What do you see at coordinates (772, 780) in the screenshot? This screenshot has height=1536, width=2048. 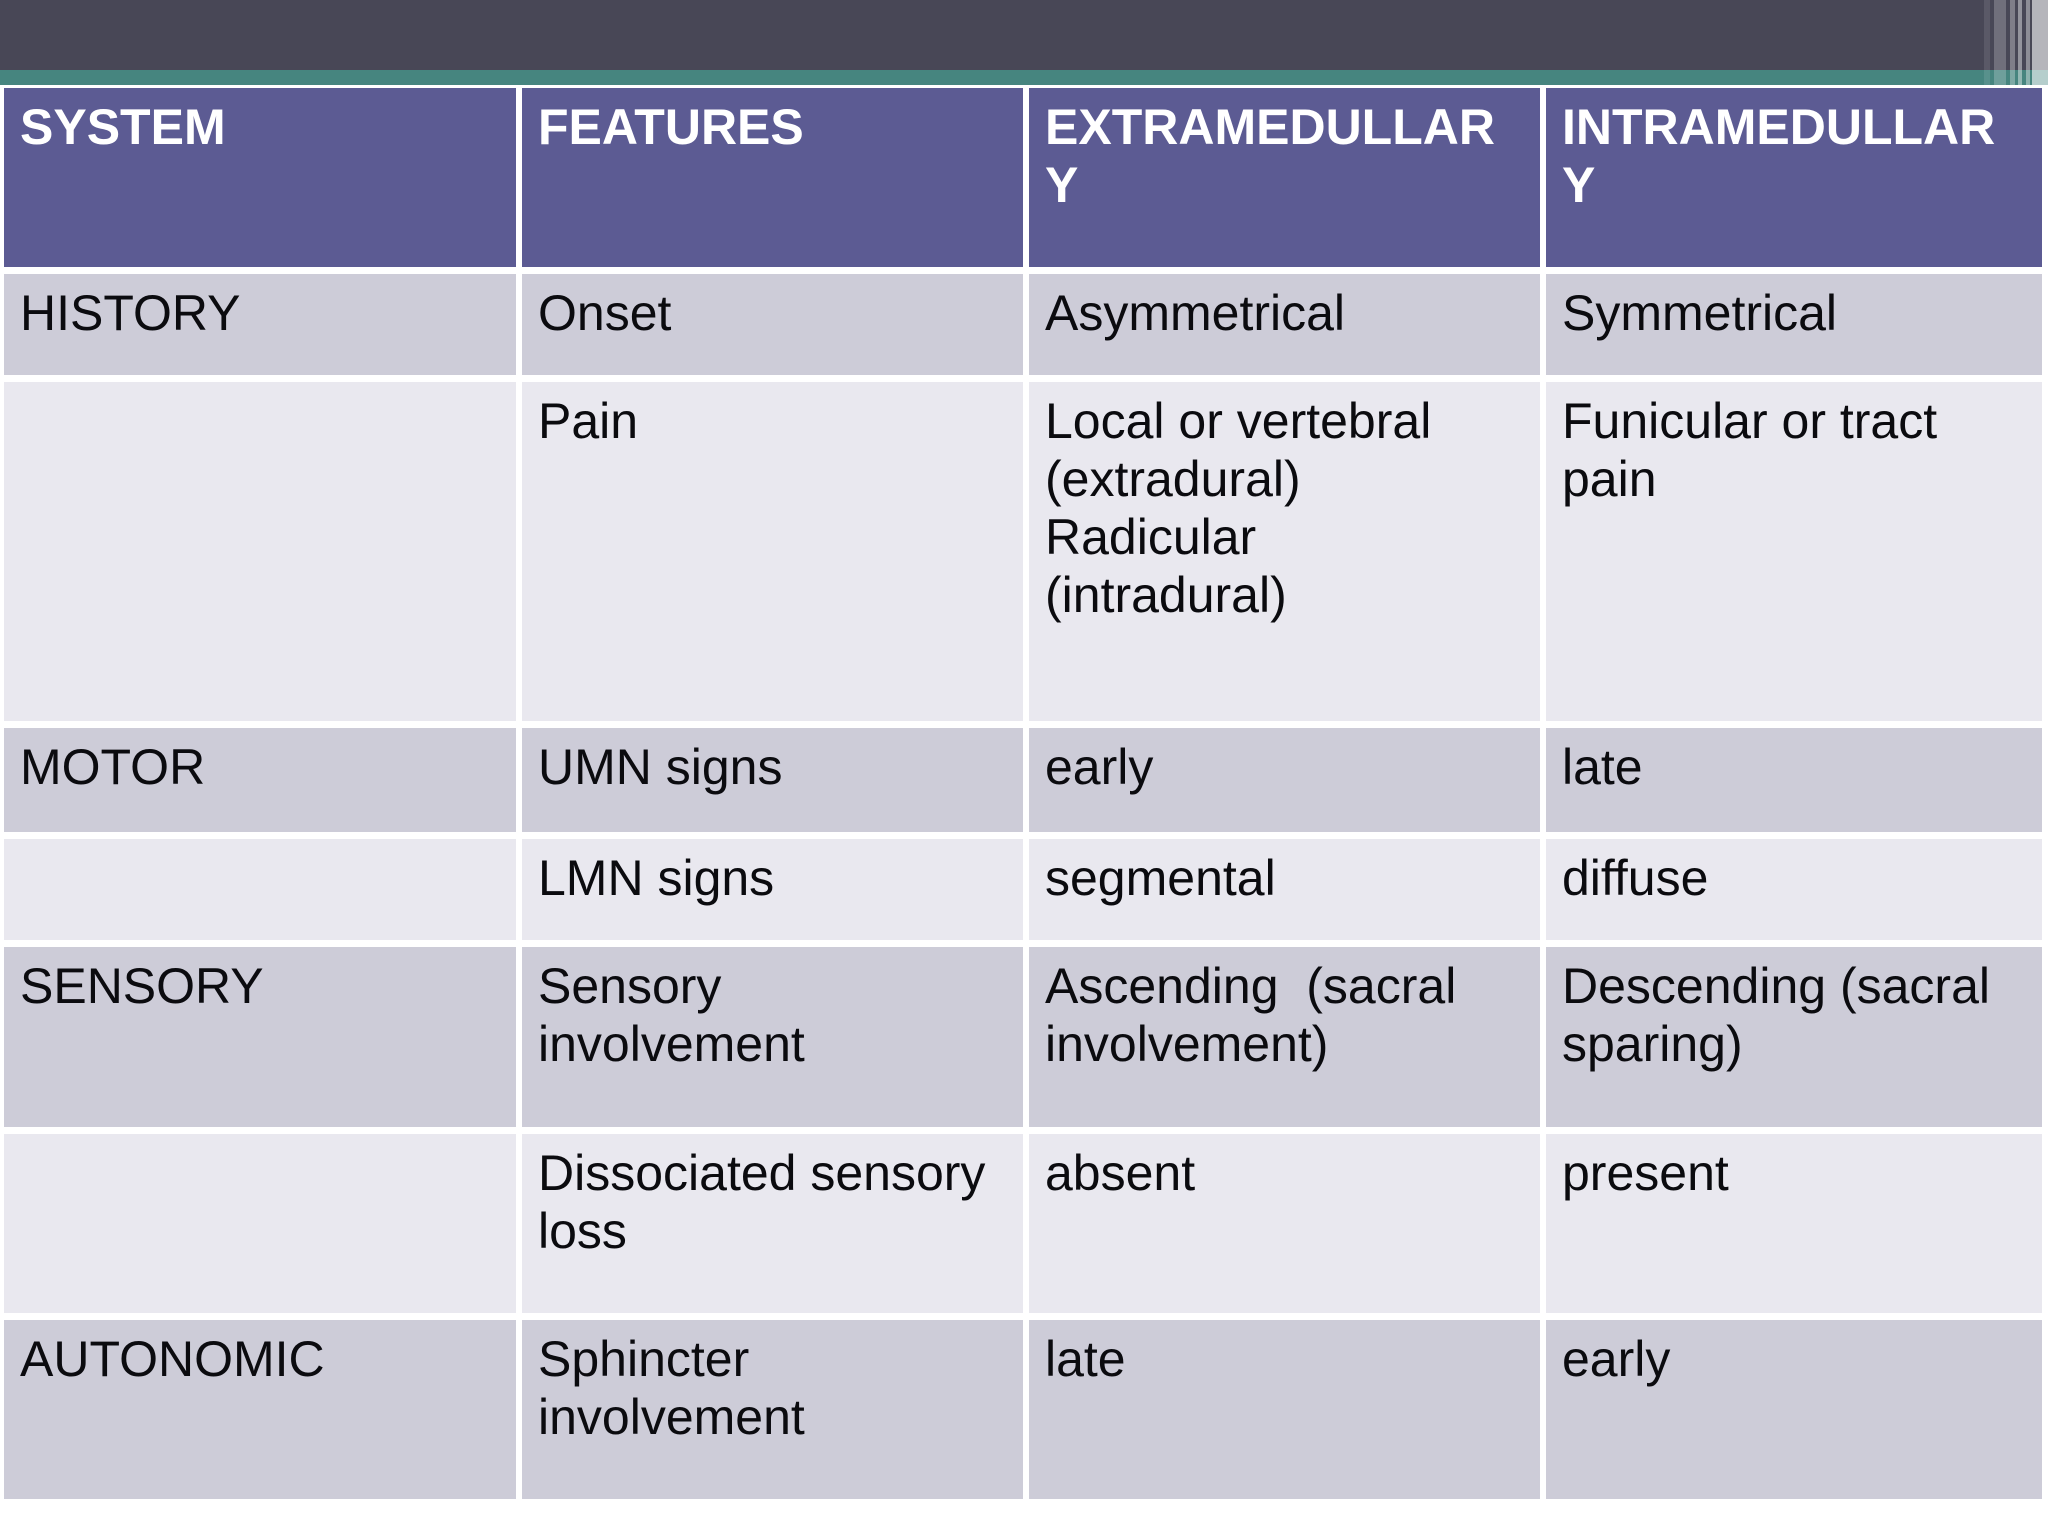 I see `table-cell: UMN signs` at bounding box center [772, 780].